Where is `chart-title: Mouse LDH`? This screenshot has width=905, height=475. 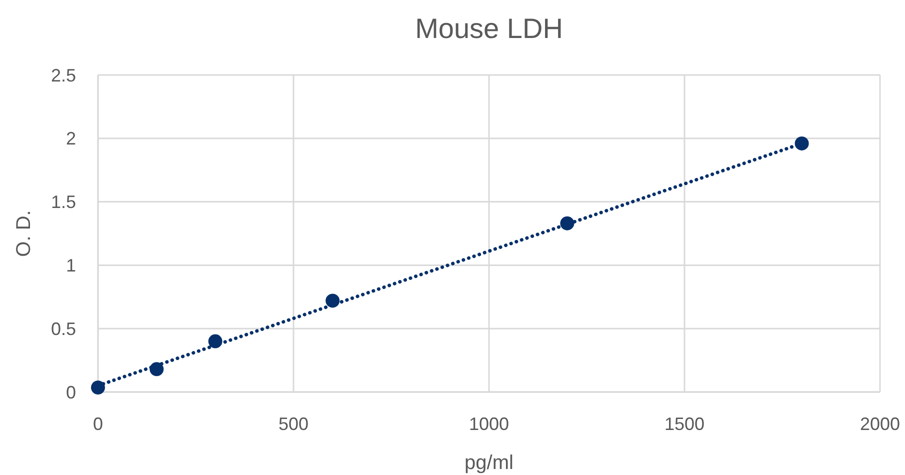 chart-title: Mouse LDH is located at coordinates (489, 28).